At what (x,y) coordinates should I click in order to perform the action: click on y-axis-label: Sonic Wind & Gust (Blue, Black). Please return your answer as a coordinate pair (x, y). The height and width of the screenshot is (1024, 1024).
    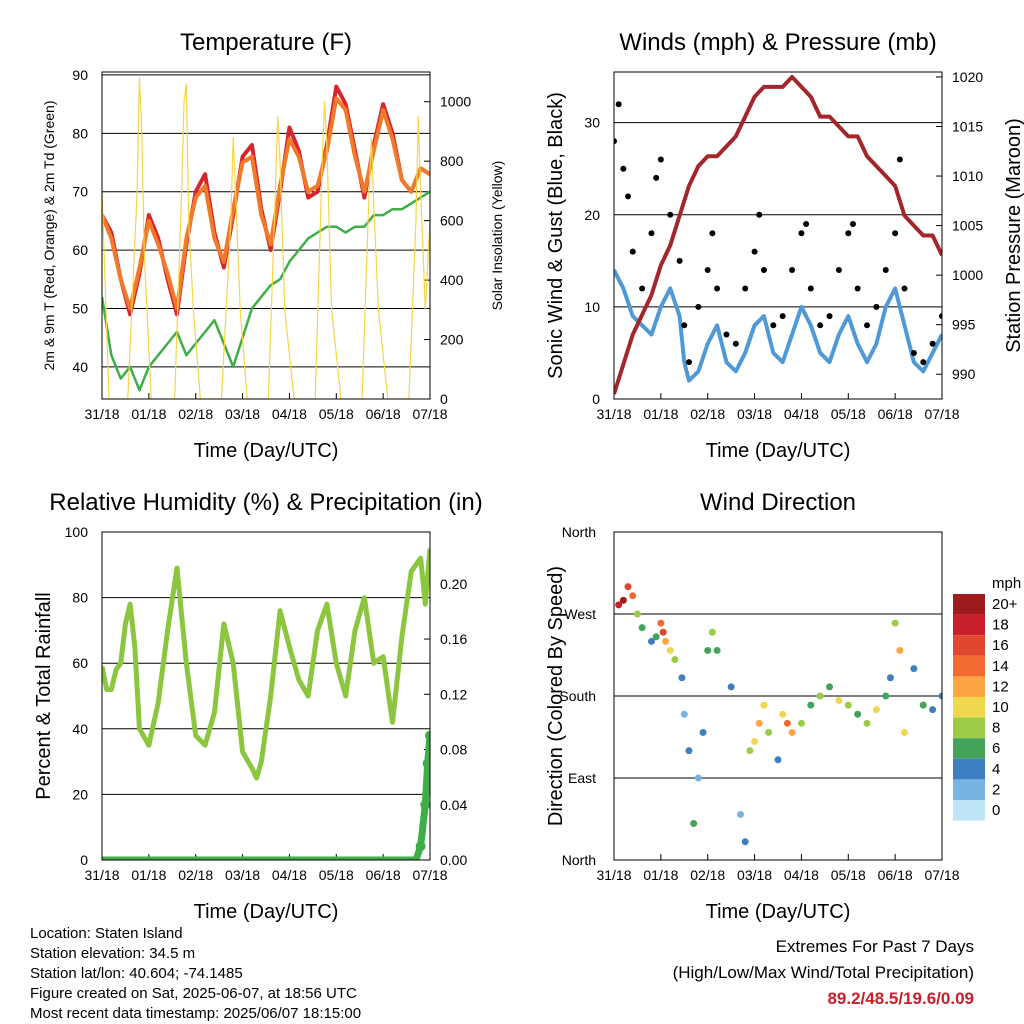
    Looking at the image, I should click on (556, 235).